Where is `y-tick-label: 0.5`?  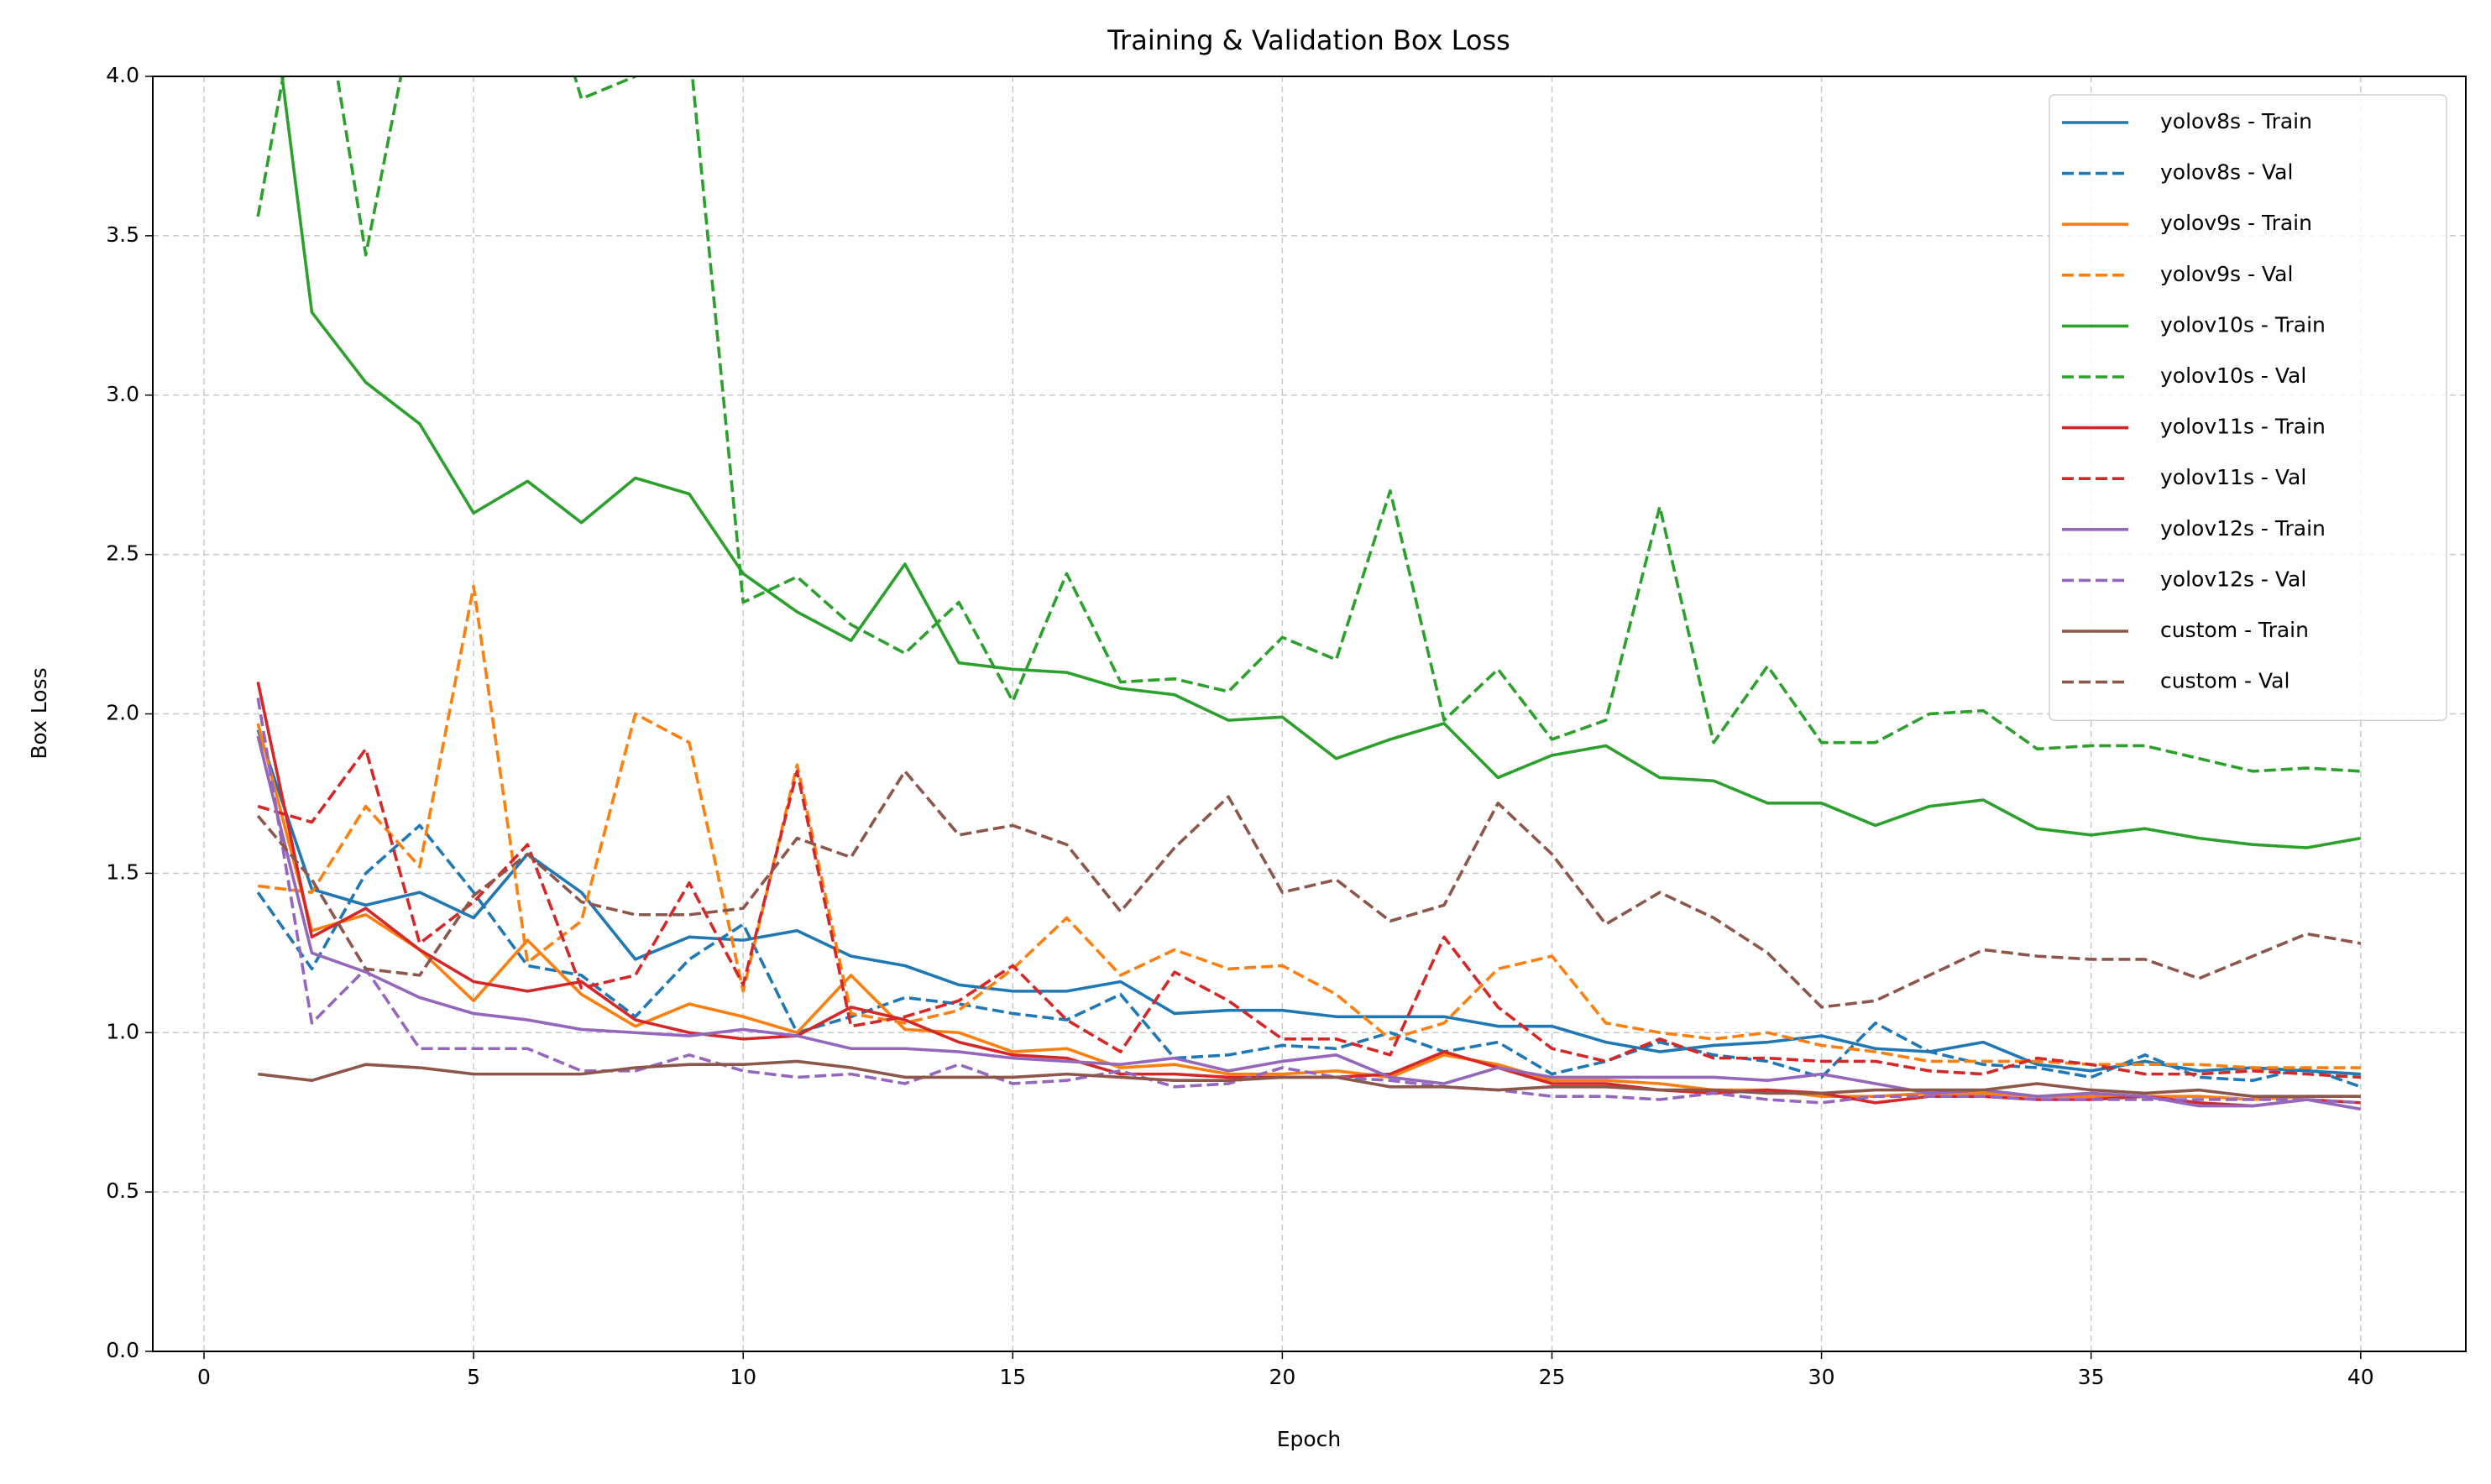
y-tick-label: 0.5 is located at coordinates (122, 1190).